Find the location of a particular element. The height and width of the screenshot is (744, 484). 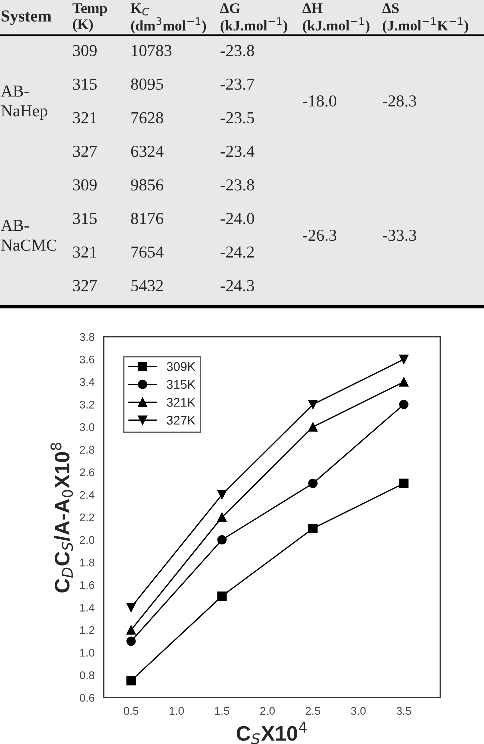

text: AB- NaHep is located at coordinates (24, 103).